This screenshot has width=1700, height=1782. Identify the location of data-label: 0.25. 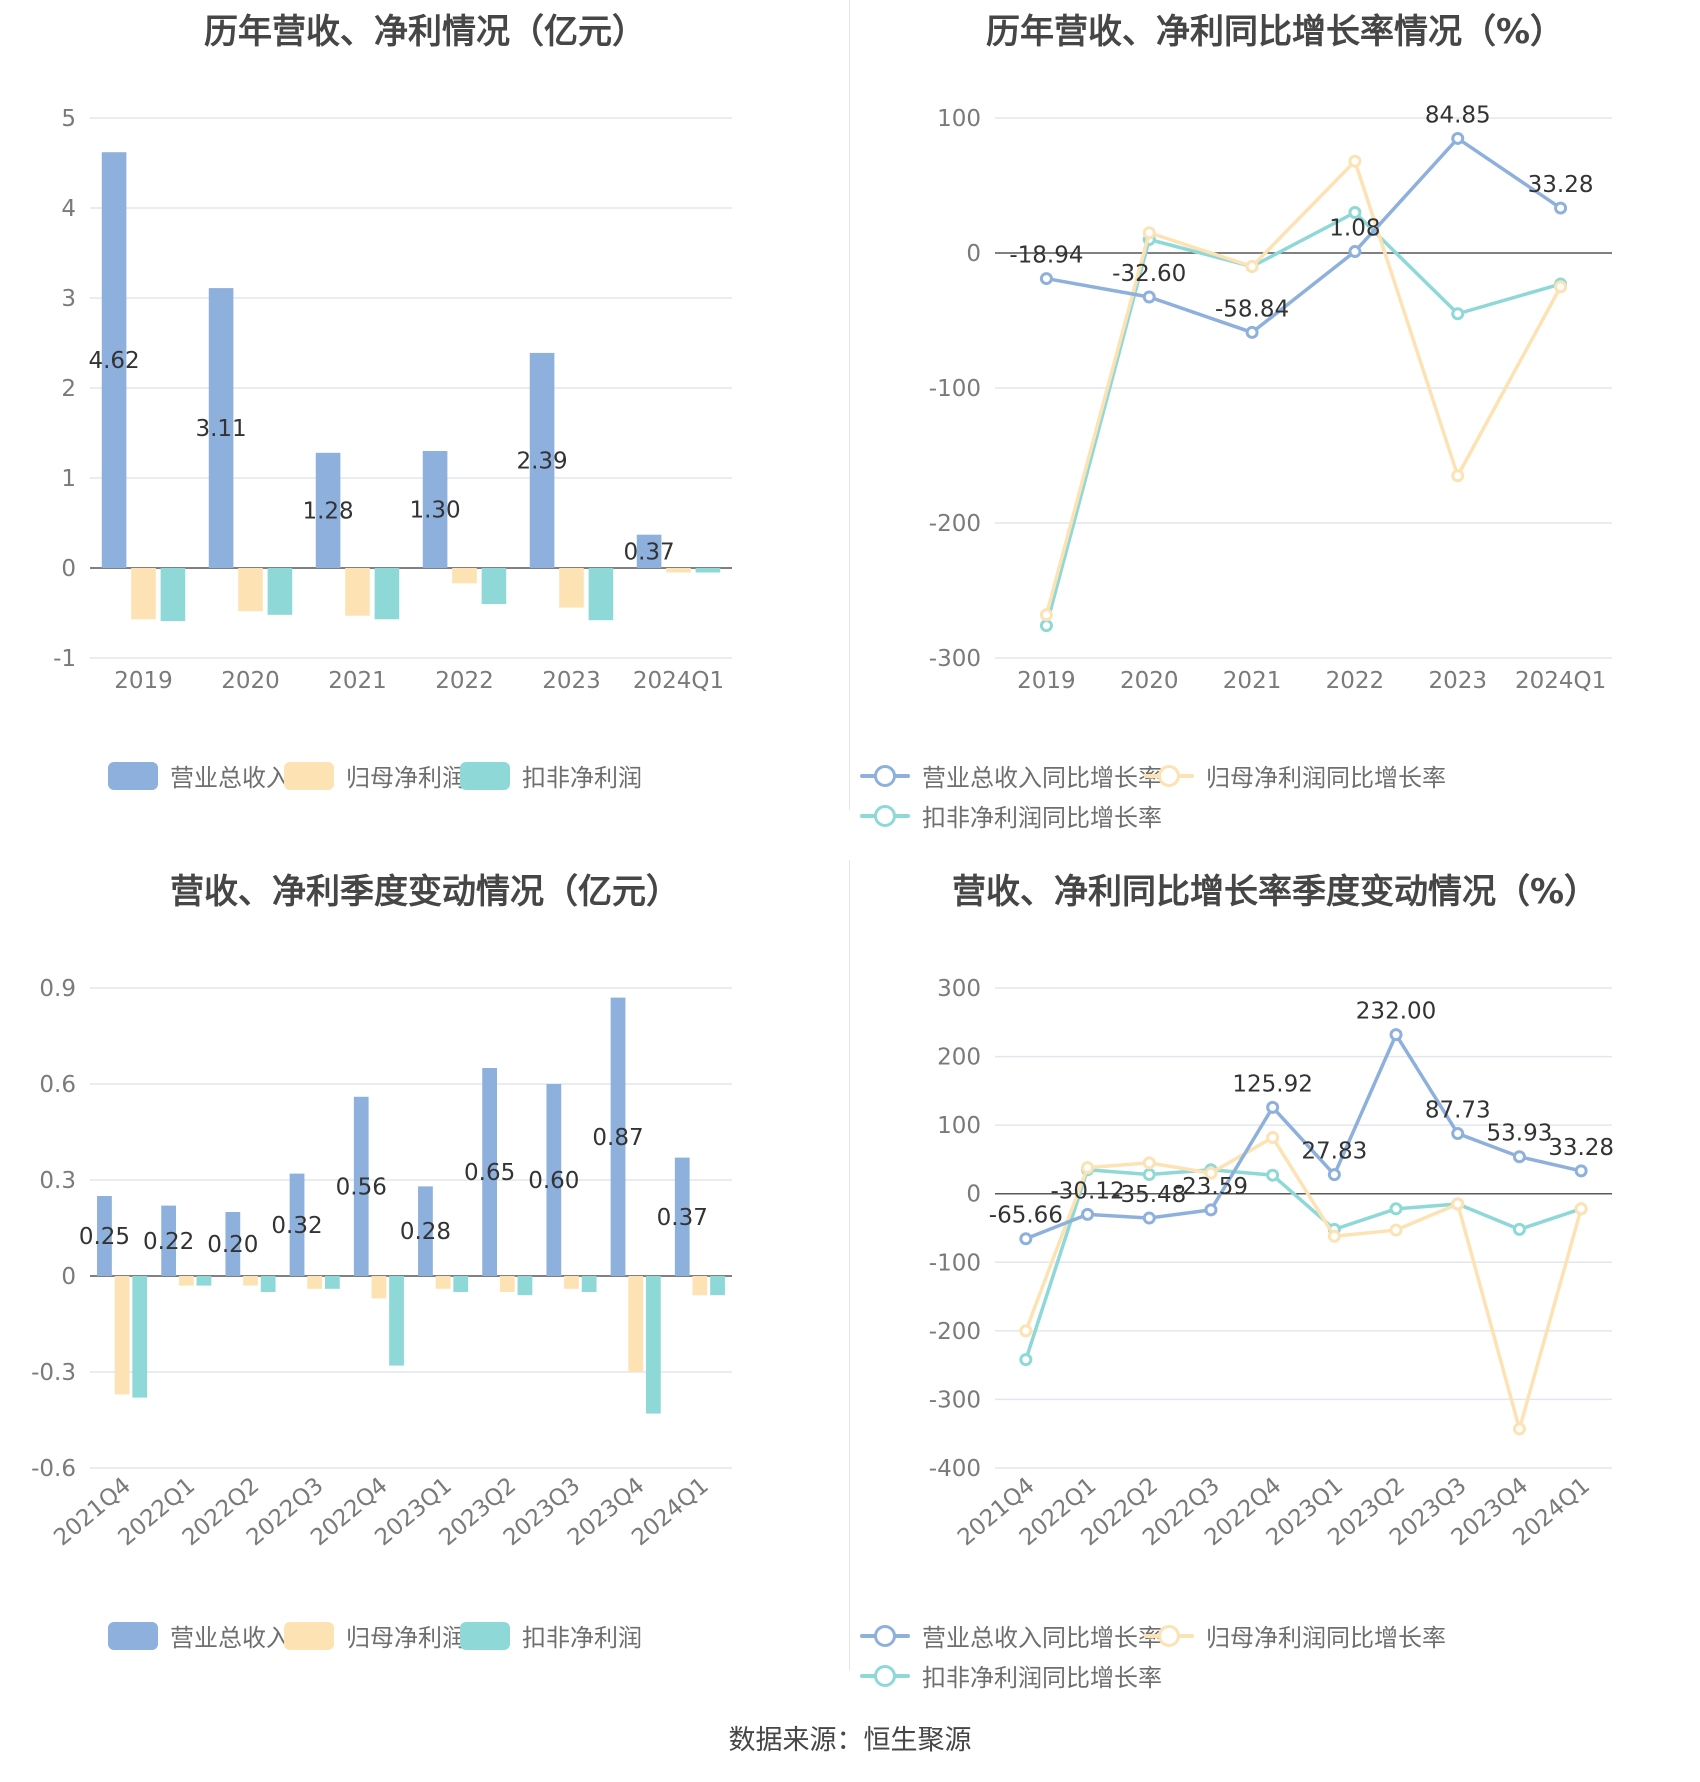
(104, 1237).